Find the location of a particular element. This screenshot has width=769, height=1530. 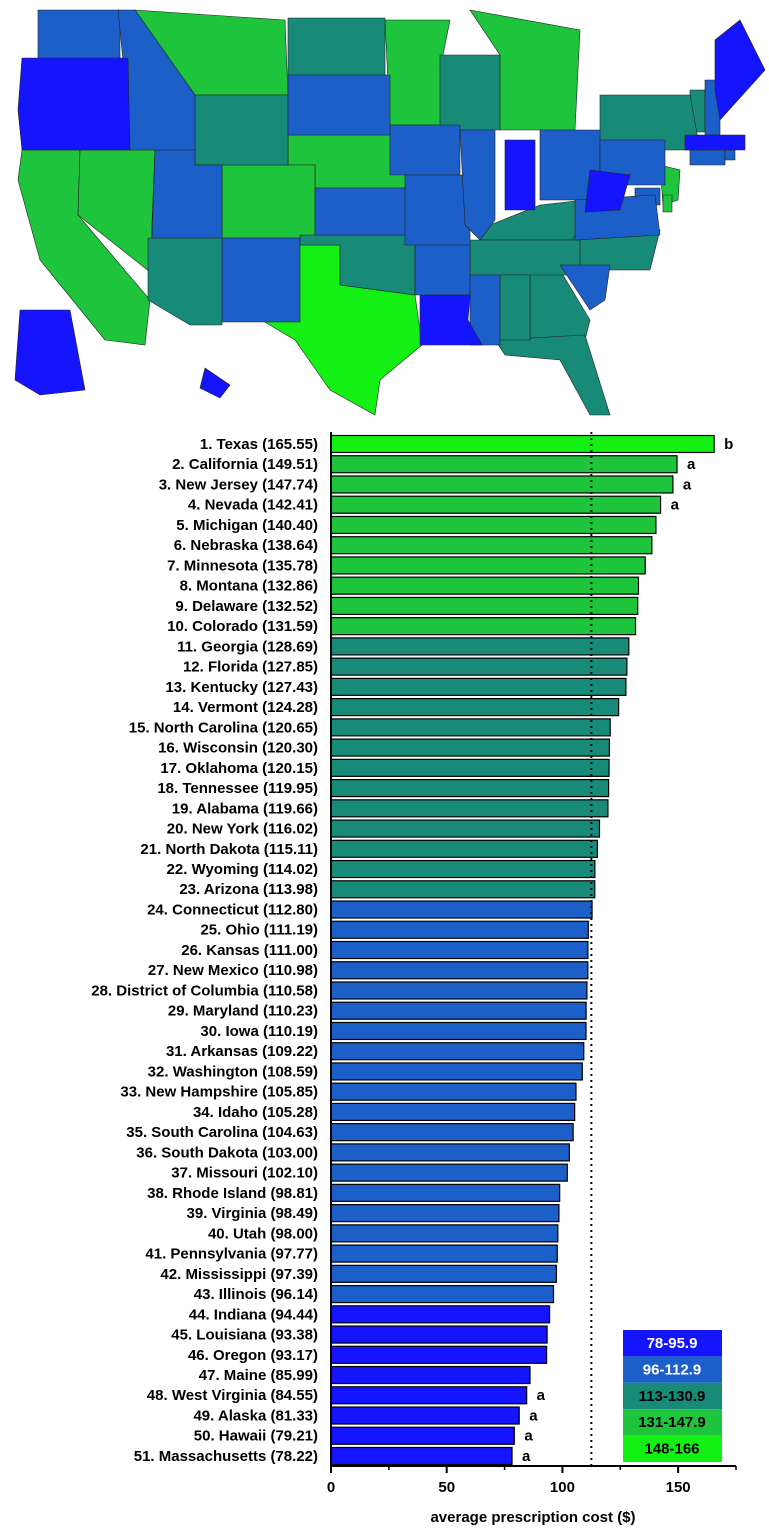

x-tick-label: 50 is located at coordinates (446, 1487).